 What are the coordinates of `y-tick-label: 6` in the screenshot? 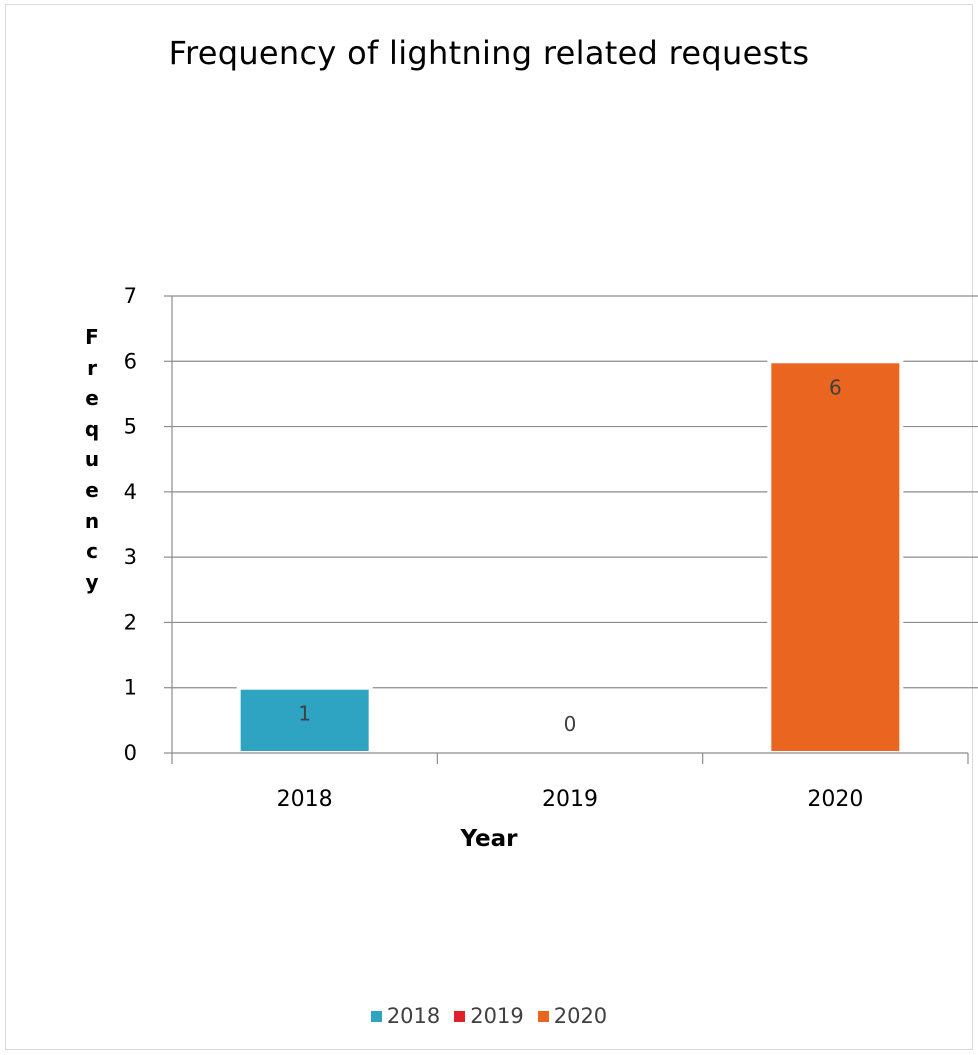 It's located at (130, 361).